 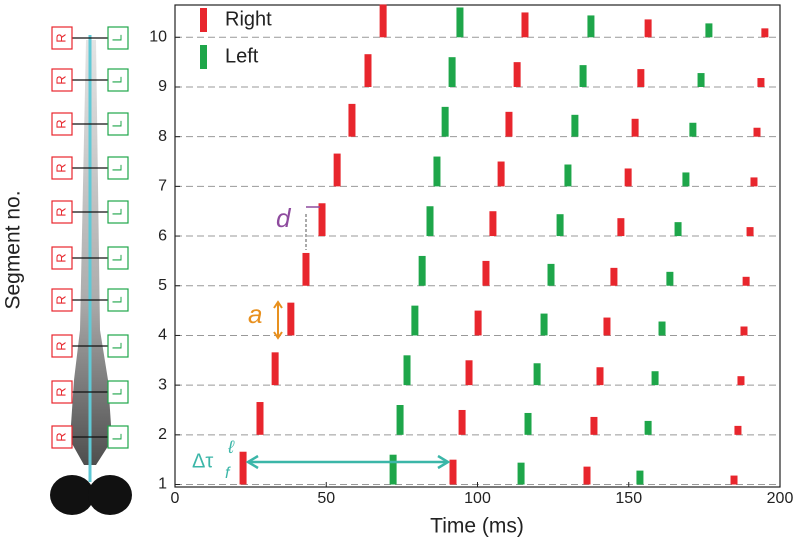 What do you see at coordinates (780, 498) in the screenshot?
I see `x-tick-label: 200` at bounding box center [780, 498].